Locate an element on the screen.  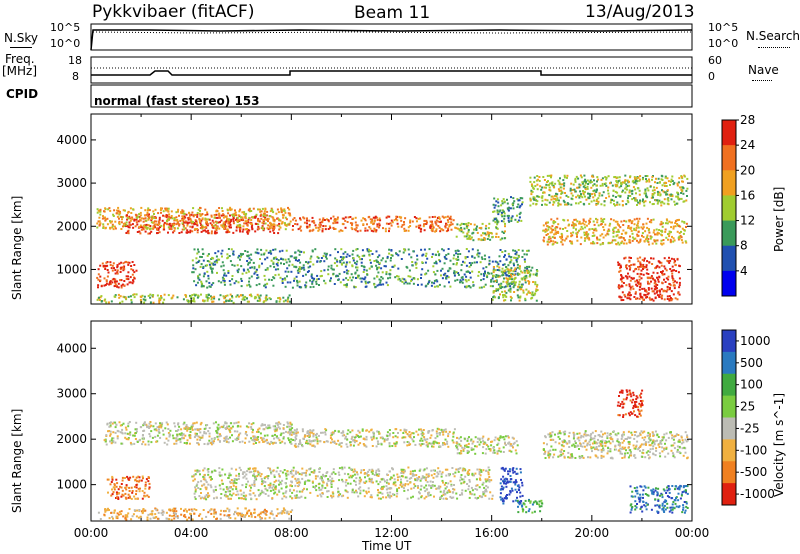
xtick-label: 20:00 is located at coordinates (592, 533).